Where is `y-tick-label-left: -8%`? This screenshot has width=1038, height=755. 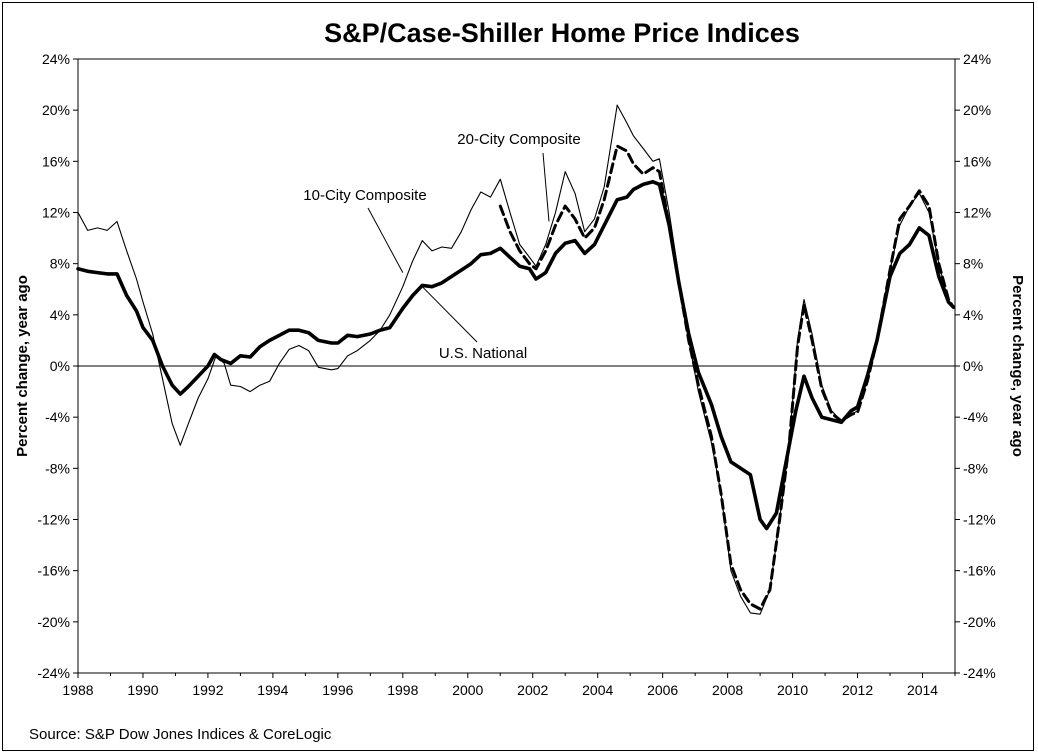 y-tick-label-left: -8% is located at coordinates (57, 468).